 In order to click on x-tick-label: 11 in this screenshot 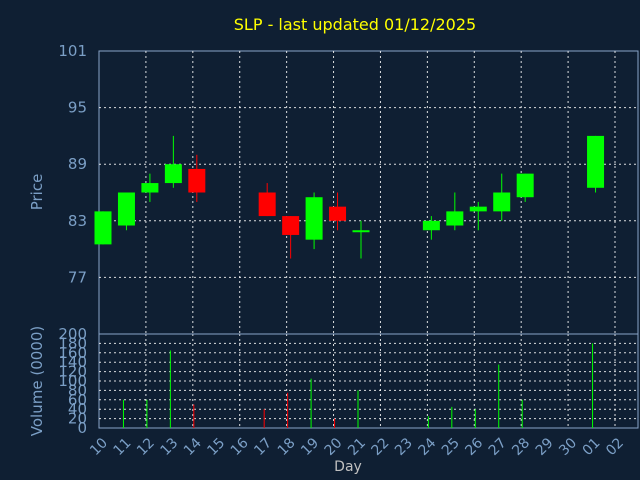, I will do `click(123, 447)`.